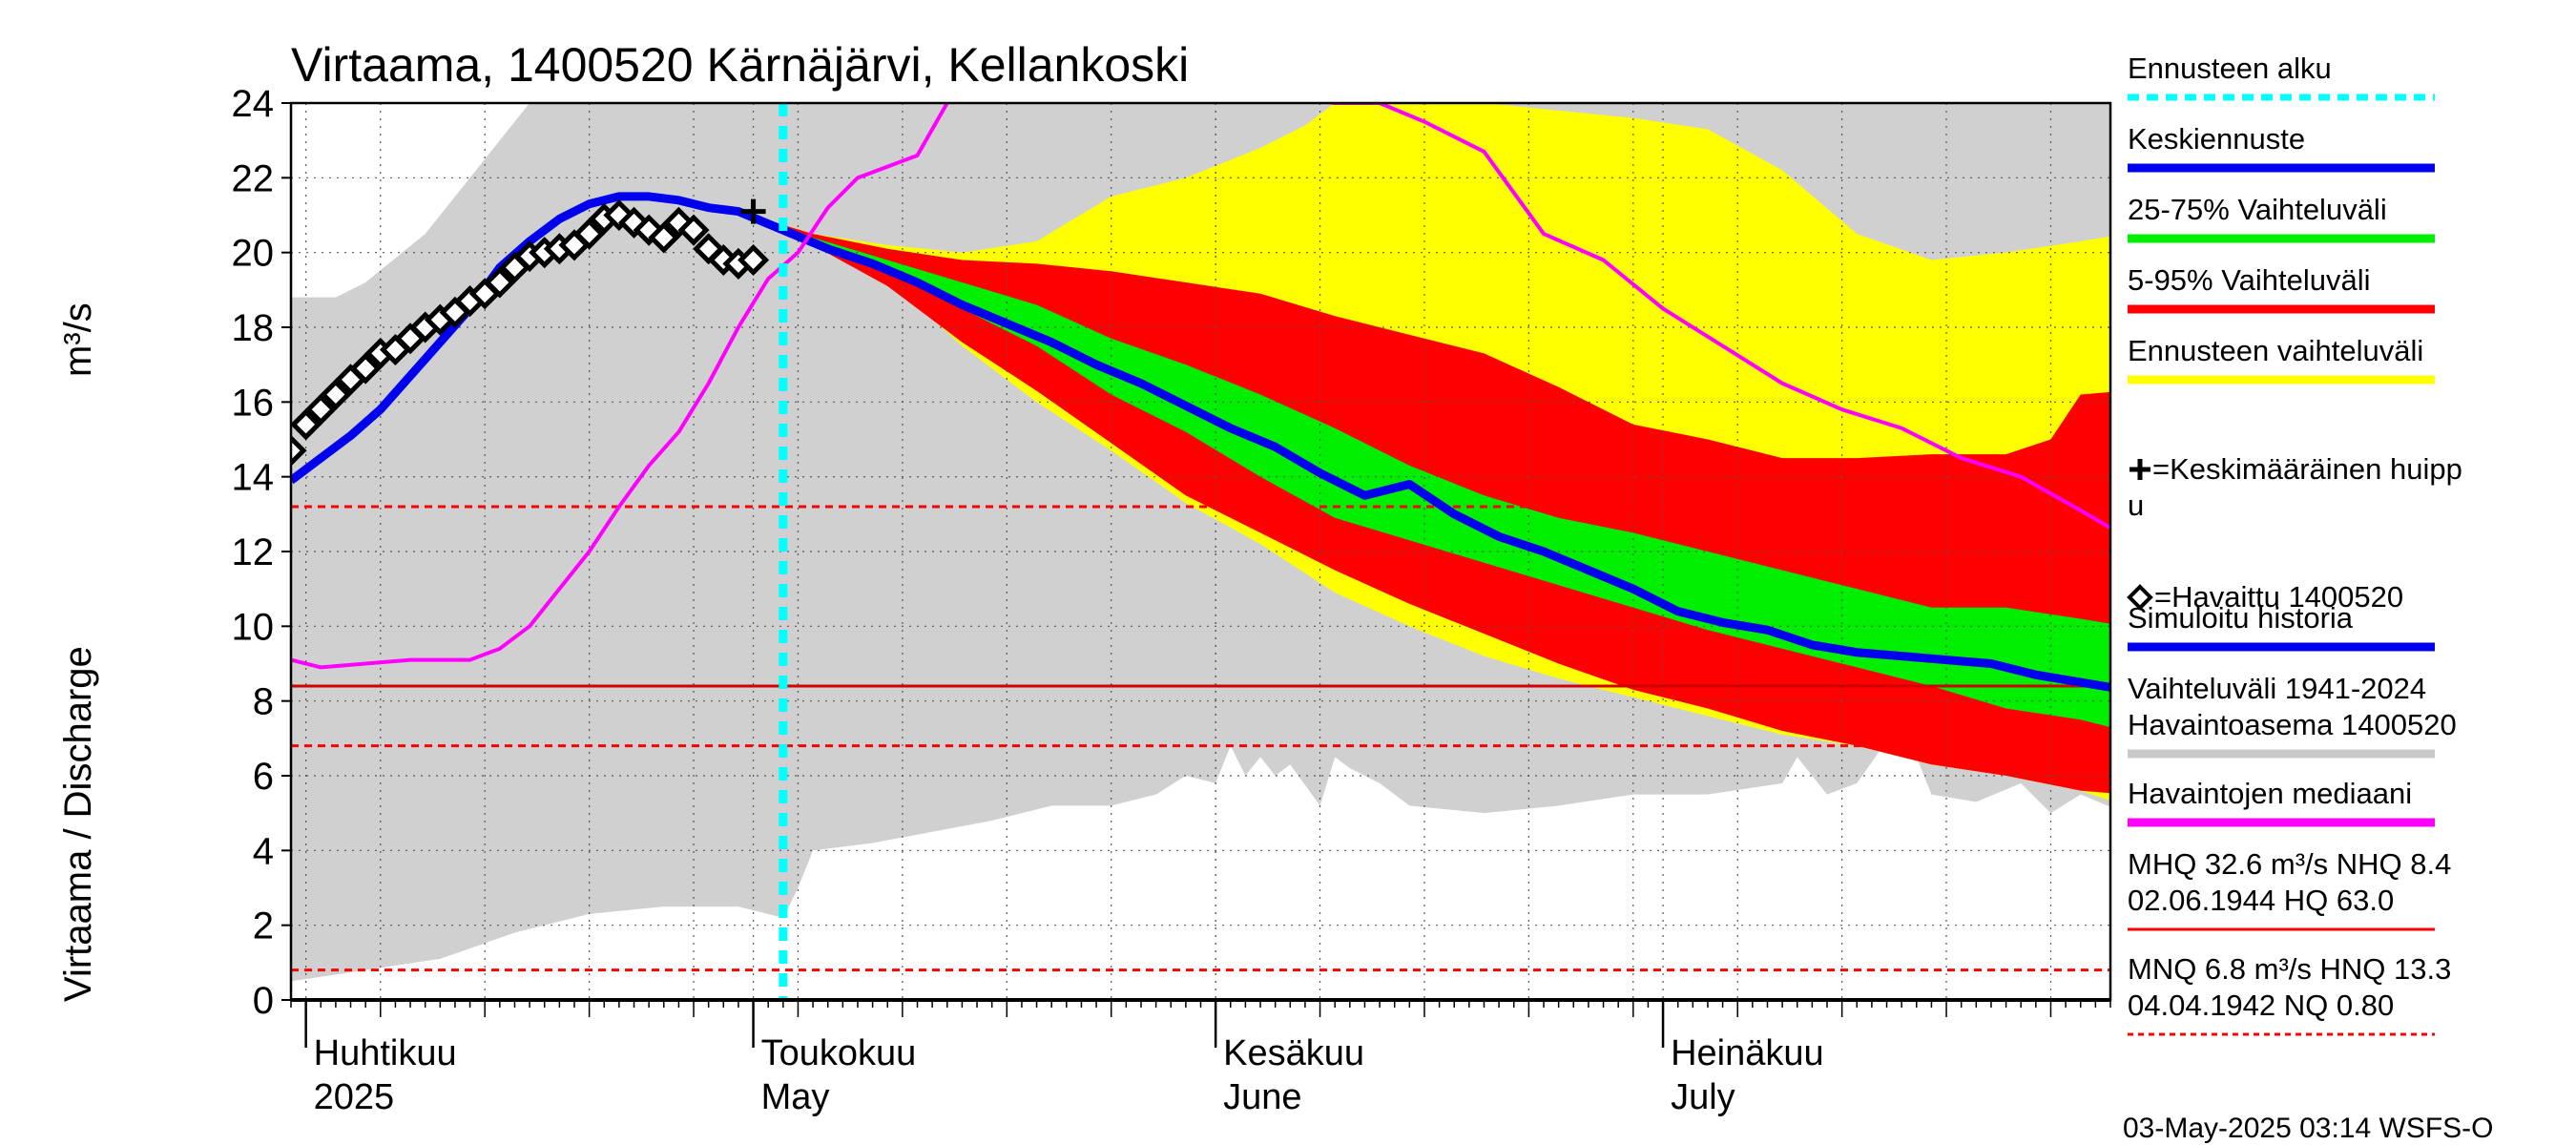 This screenshot has width=2576, height=1145. I want to click on x-month-sublabel: May, so click(795, 1097).